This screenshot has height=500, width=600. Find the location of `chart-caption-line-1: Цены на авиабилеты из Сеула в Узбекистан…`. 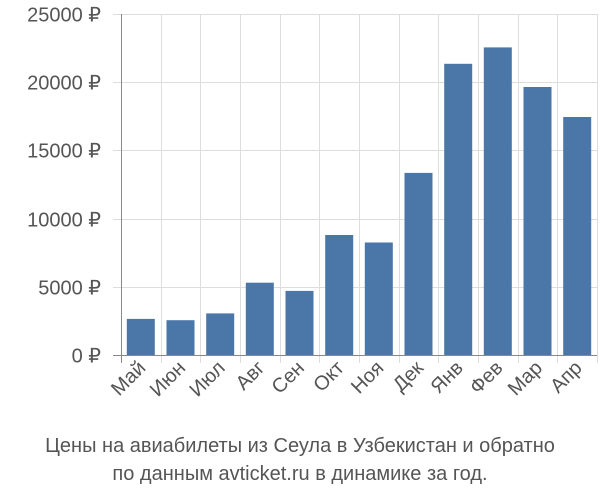

chart-caption-line-1: Цены на авиабилеты из Сеула в Узбекистан… is located at coordinates (300, 446).